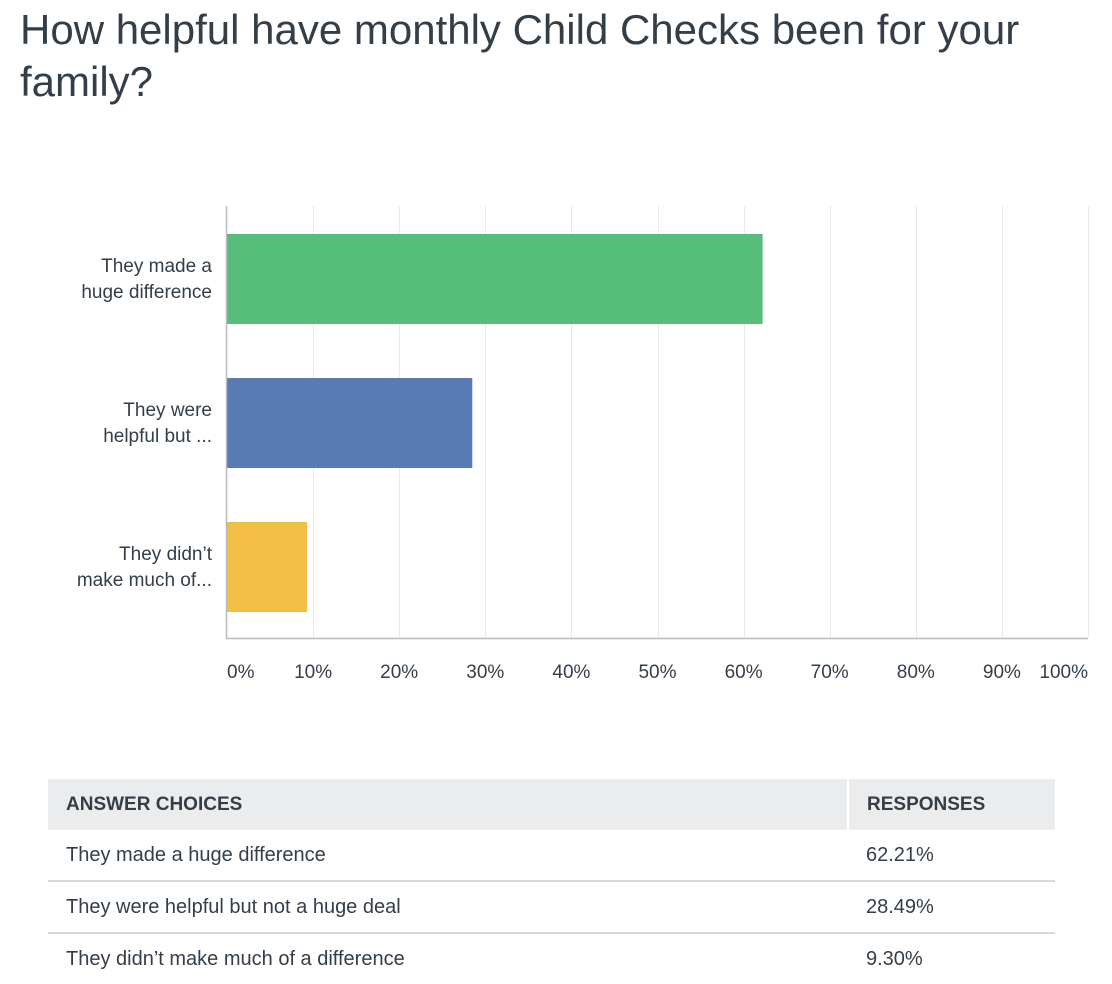 This screenshot has height=984, width=1112. Describe the element at coordinates (156, 266) in the screenshot. I see `category-label: They made a` at that location.